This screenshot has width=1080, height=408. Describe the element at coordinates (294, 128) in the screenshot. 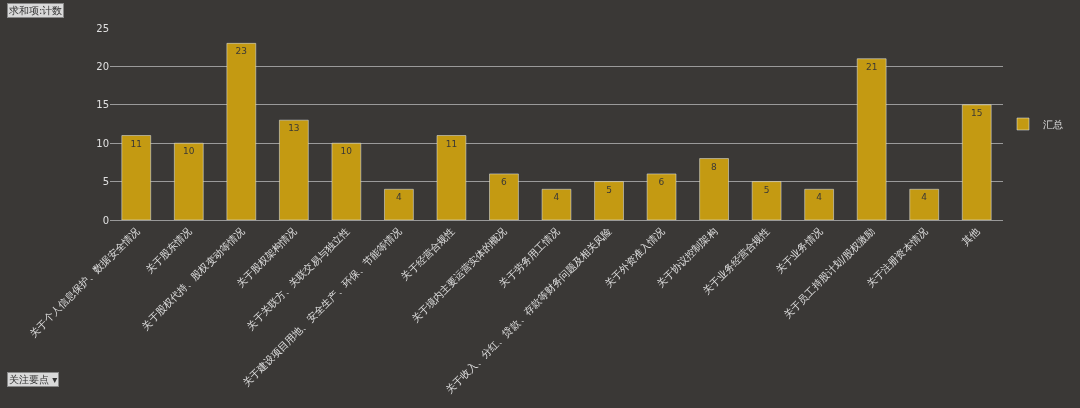

I see `data-label: 13` at that location.